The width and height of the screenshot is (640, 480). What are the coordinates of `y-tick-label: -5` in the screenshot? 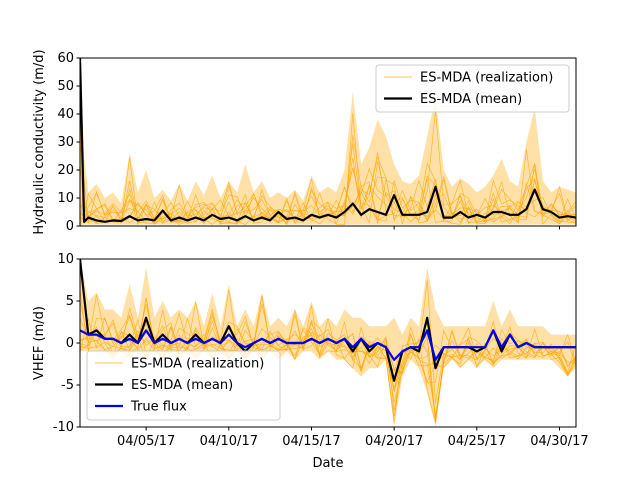 It's located at (67, 385).